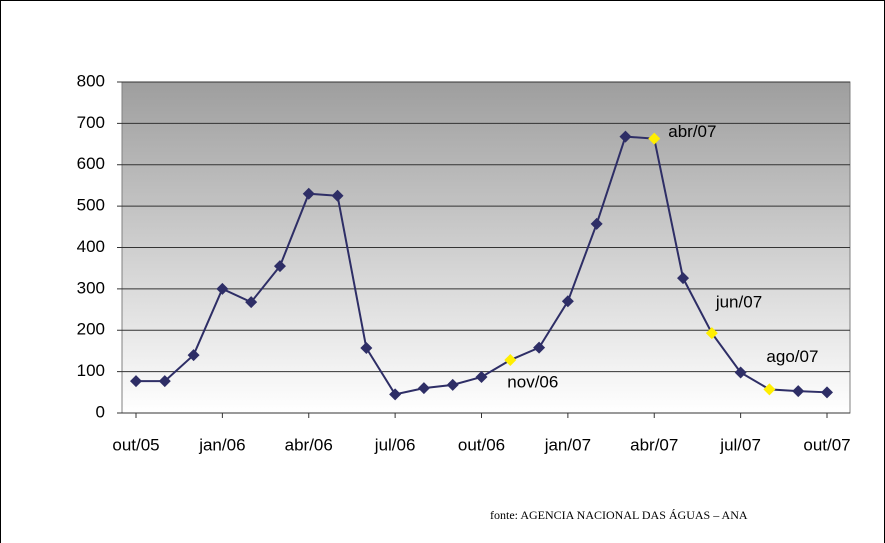 The height and width of the screenshot is (543, 885). Describe the element at coordinates (792, 356) in the screenshot. I see `point-label: ago/07` at that location.